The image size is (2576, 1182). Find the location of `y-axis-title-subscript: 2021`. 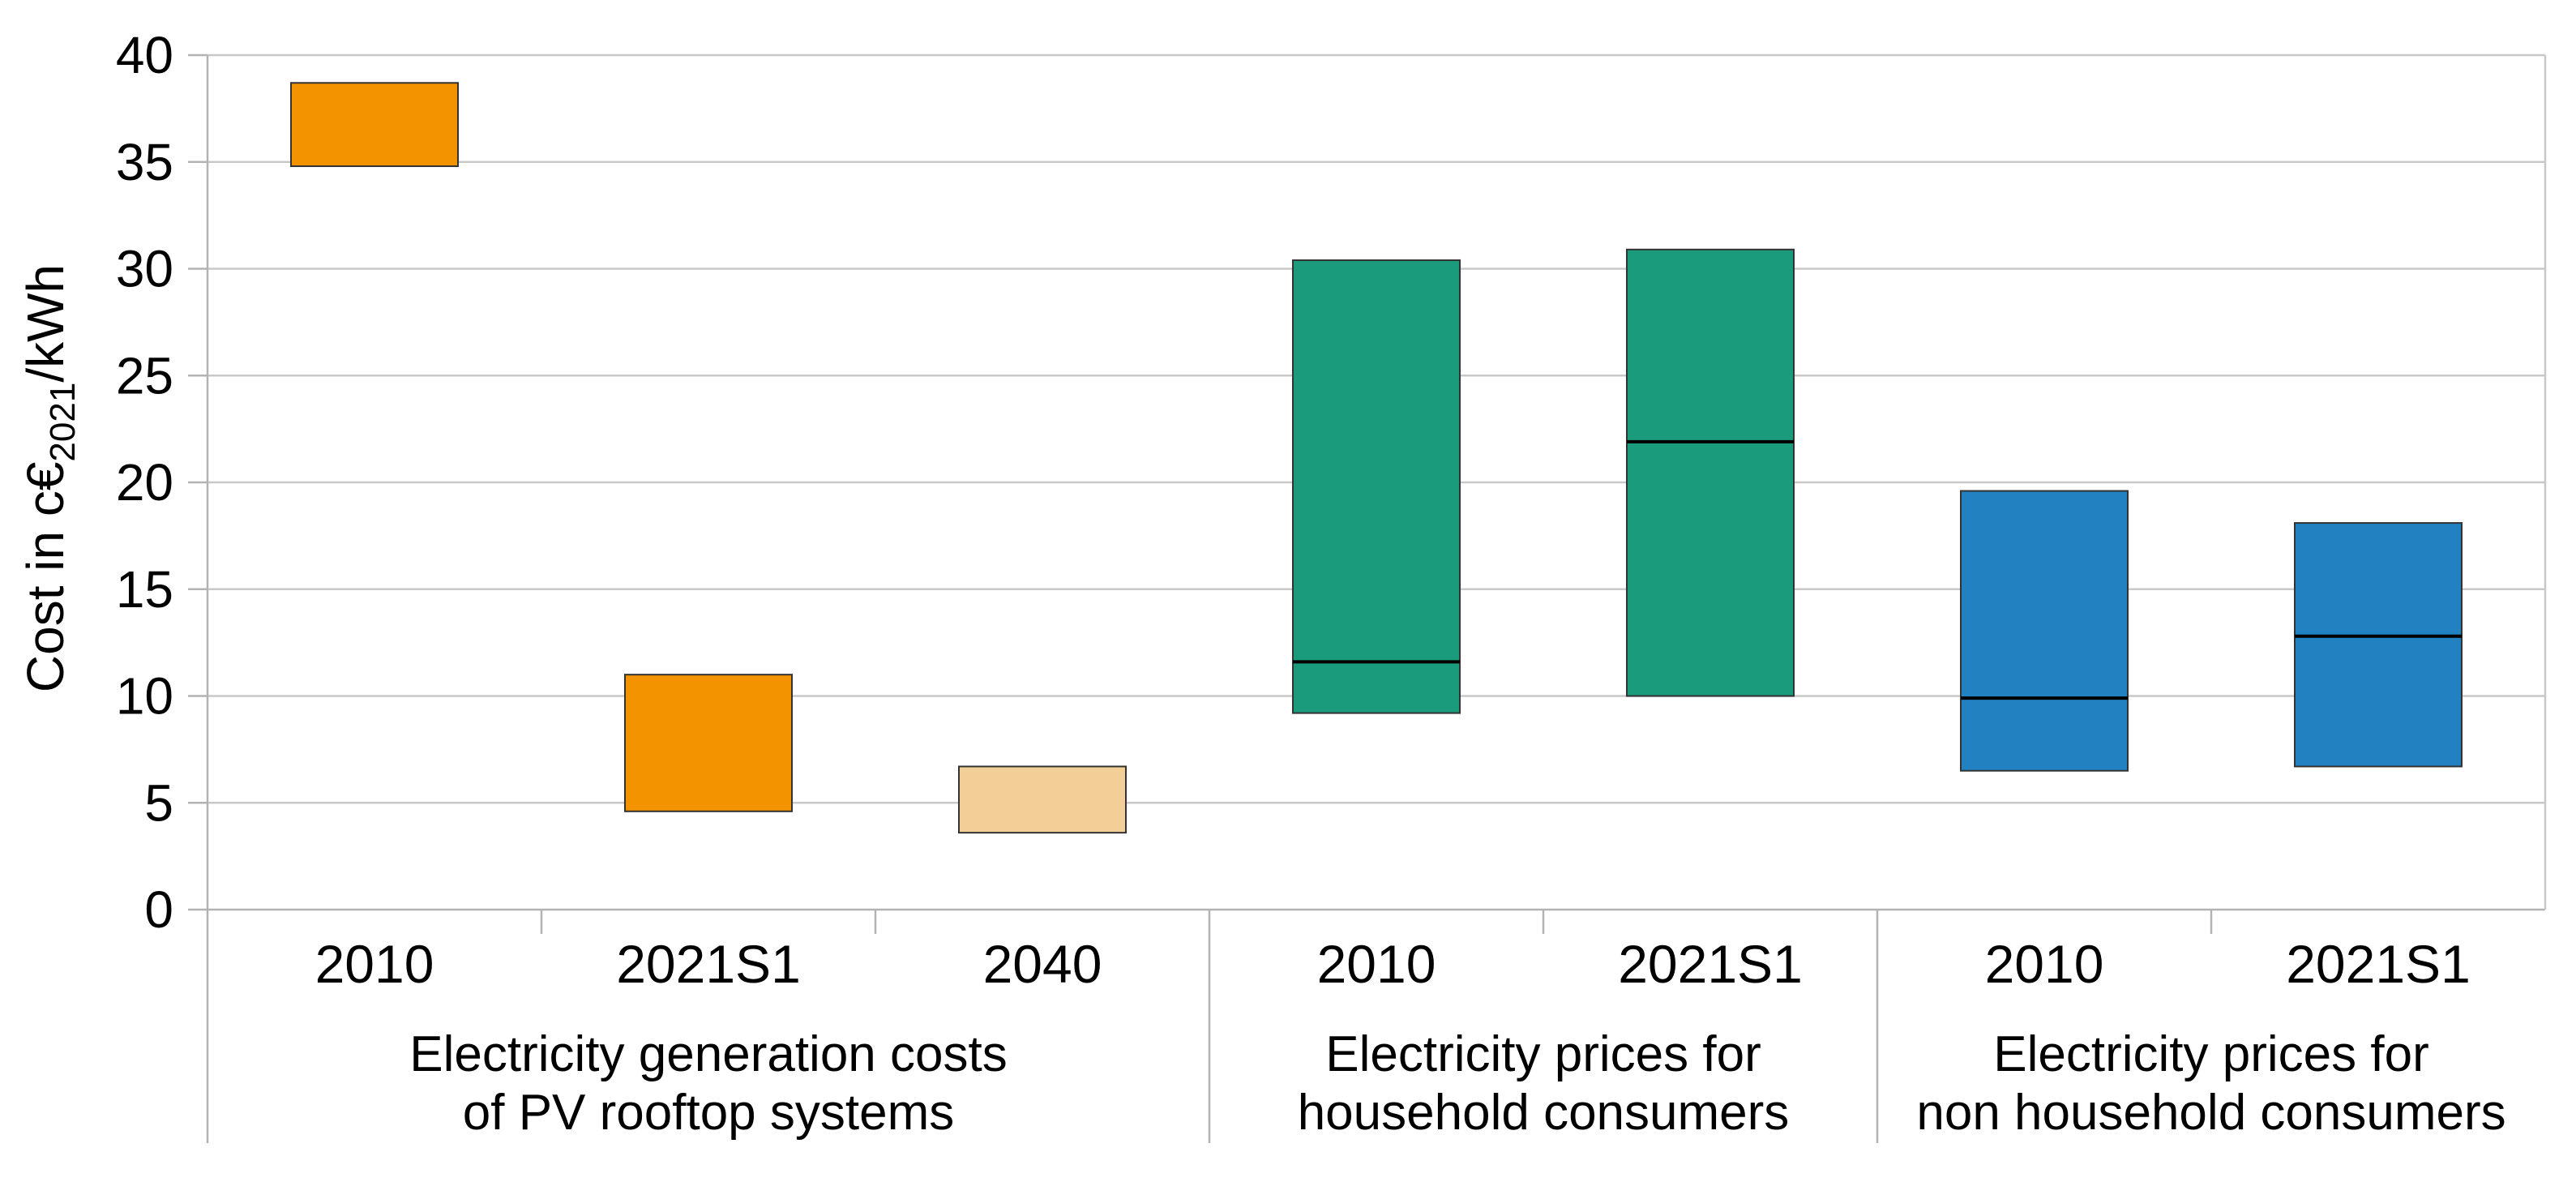

y-axis-title-subscript: 2021 is located at coordinates (63, 422).